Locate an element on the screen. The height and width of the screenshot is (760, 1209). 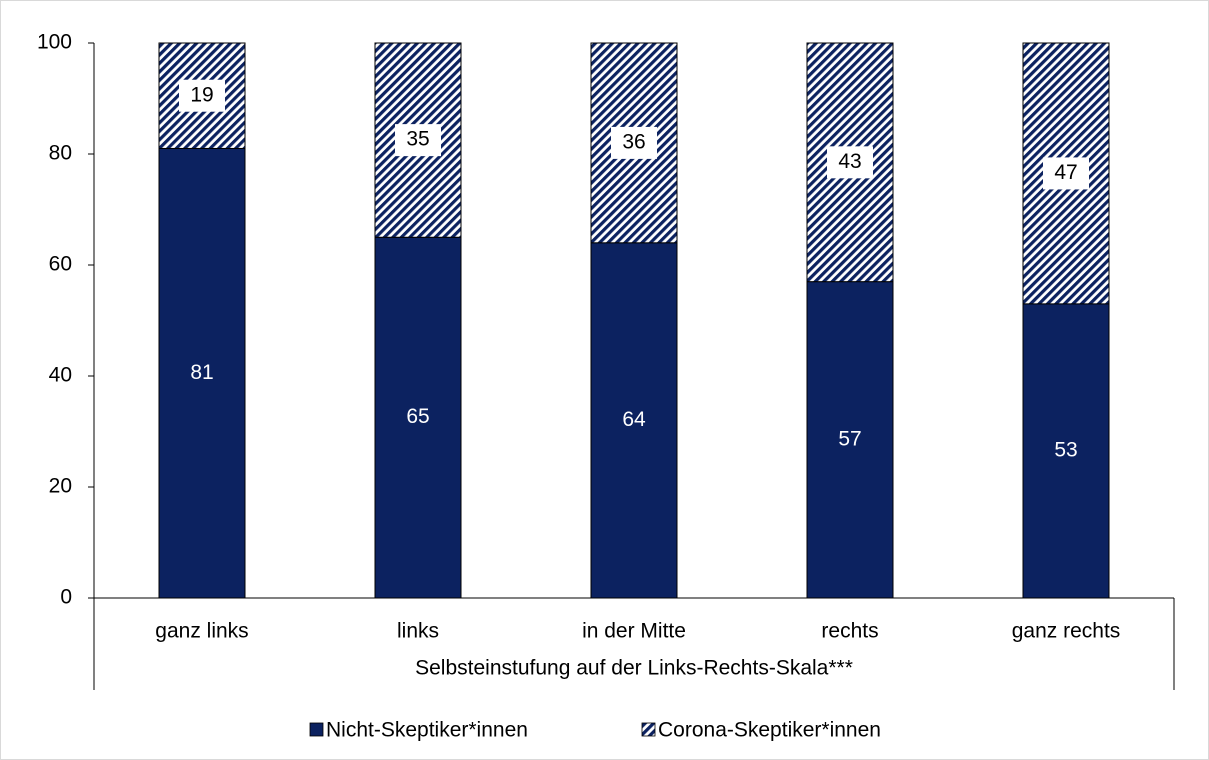
data-label: 19 is located at coordinates (201, 94).